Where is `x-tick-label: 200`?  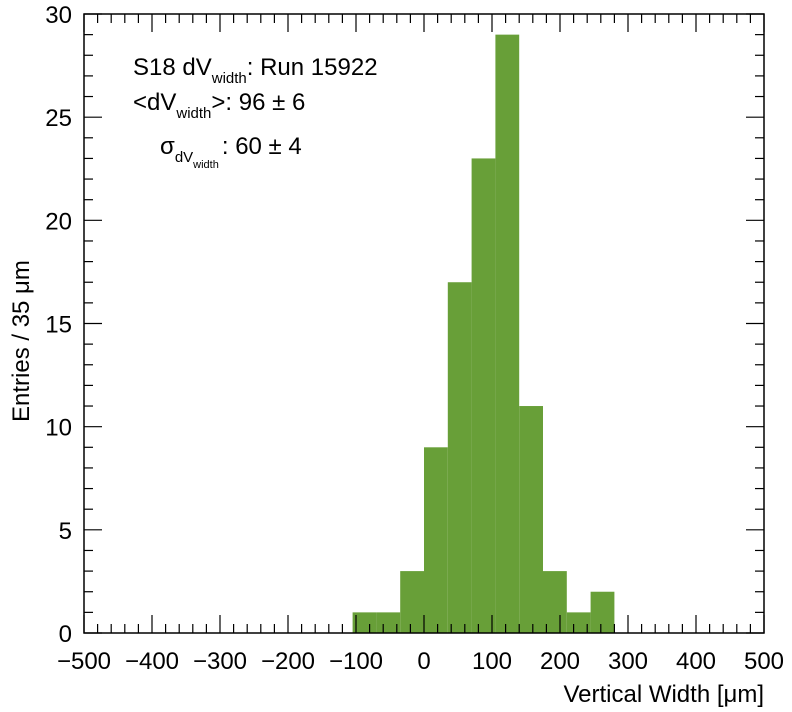
x-tick-label: 200 is located at coordinates (560, 661).